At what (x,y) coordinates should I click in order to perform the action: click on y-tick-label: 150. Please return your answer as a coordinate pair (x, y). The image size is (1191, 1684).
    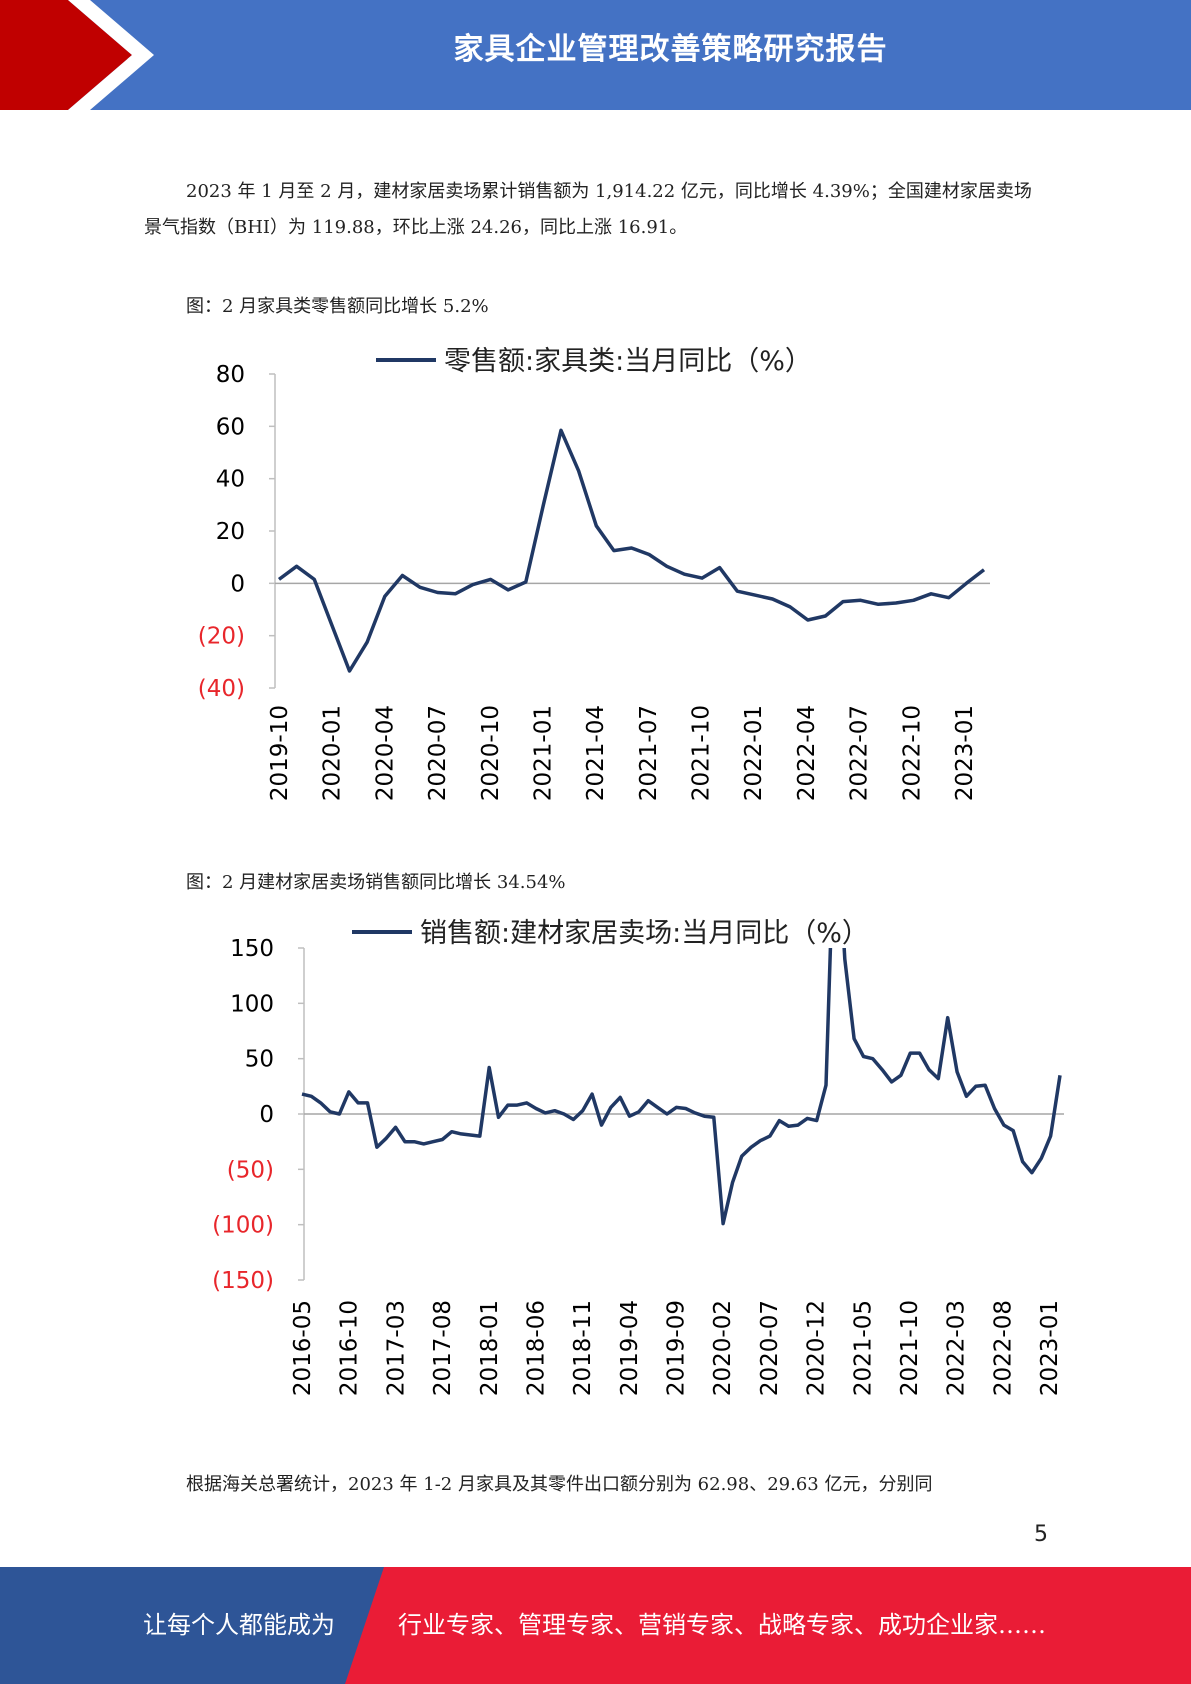
    Looking at the image, I should click on (252, 949).